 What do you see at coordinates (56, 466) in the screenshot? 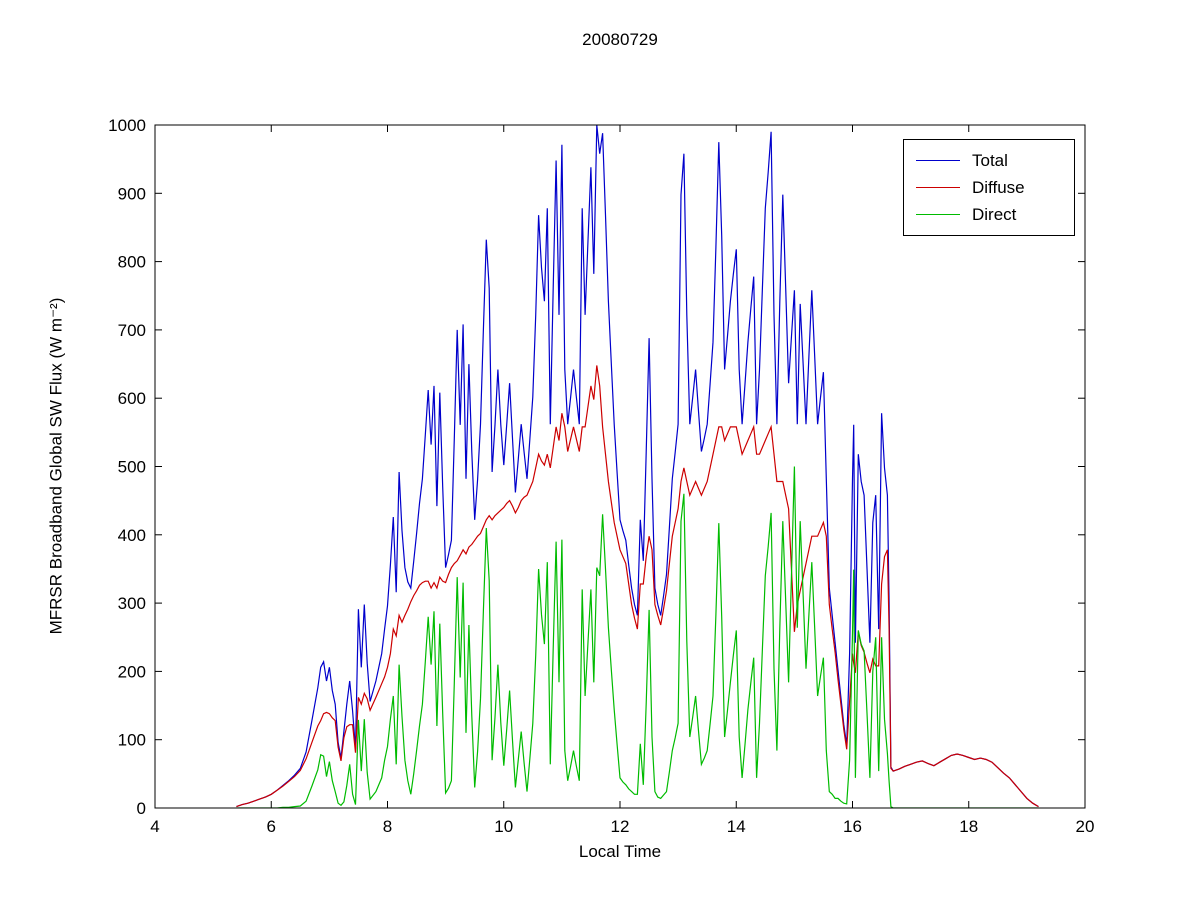
I see `y-axis-label: MFRSR Broadband Global SW Flux (W m⁻²)` at bounding box center [56, 466].